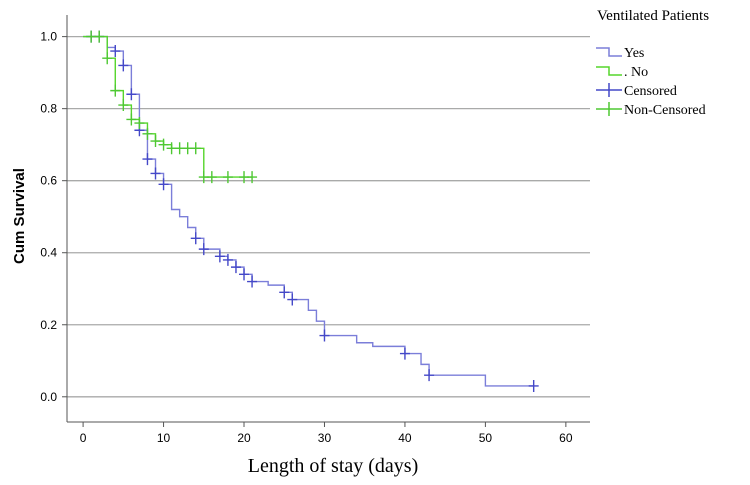 This screenshot has height=485, width=750. Describe the element at coordinates (653, 16) in the screenshot. I see `legend-title: Ventilated Patients` at that location.